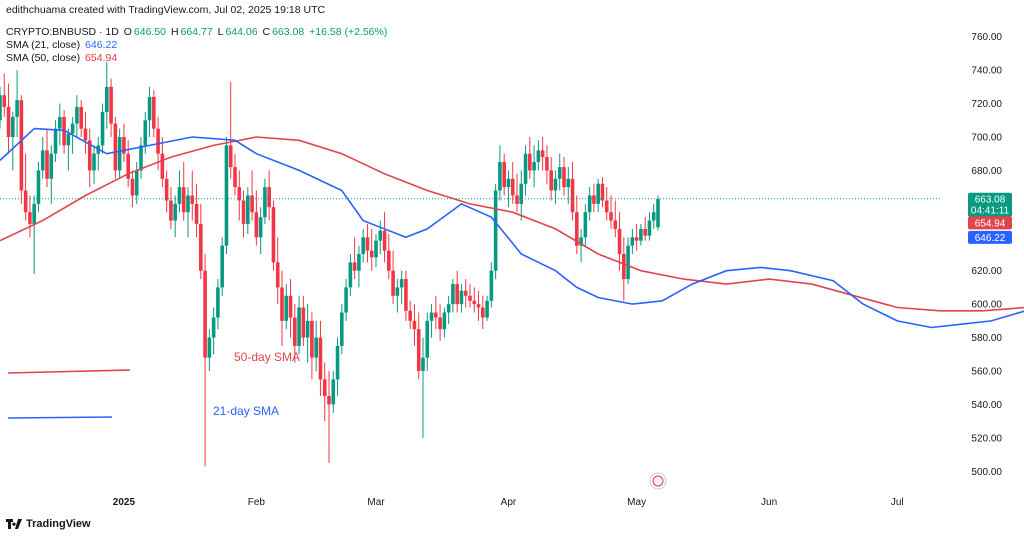  I want to click on x-tick-label: Apr, so click(509, 502).